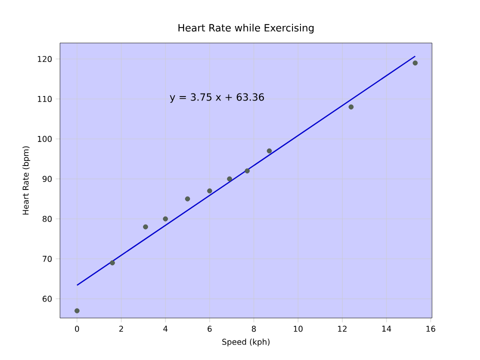 The image size is (480, 360). Describe the element at coordinates (217, 98) in the screenshot. I see `annotation: y = 3.75 x + 63.36` at that location.